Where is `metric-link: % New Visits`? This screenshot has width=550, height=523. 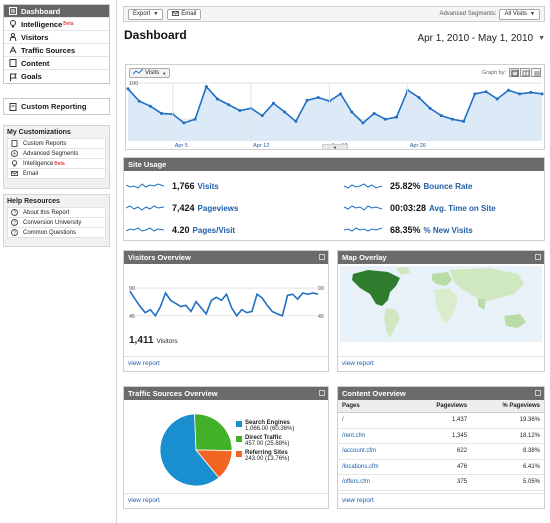 metric-link: % New Visits is located at coordinates (448, 230).